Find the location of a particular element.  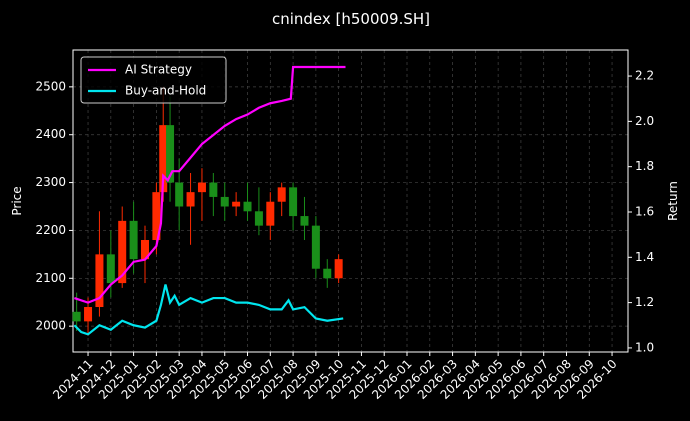

y2-tick-label: 1.4 is located at coordinates (644, 257).